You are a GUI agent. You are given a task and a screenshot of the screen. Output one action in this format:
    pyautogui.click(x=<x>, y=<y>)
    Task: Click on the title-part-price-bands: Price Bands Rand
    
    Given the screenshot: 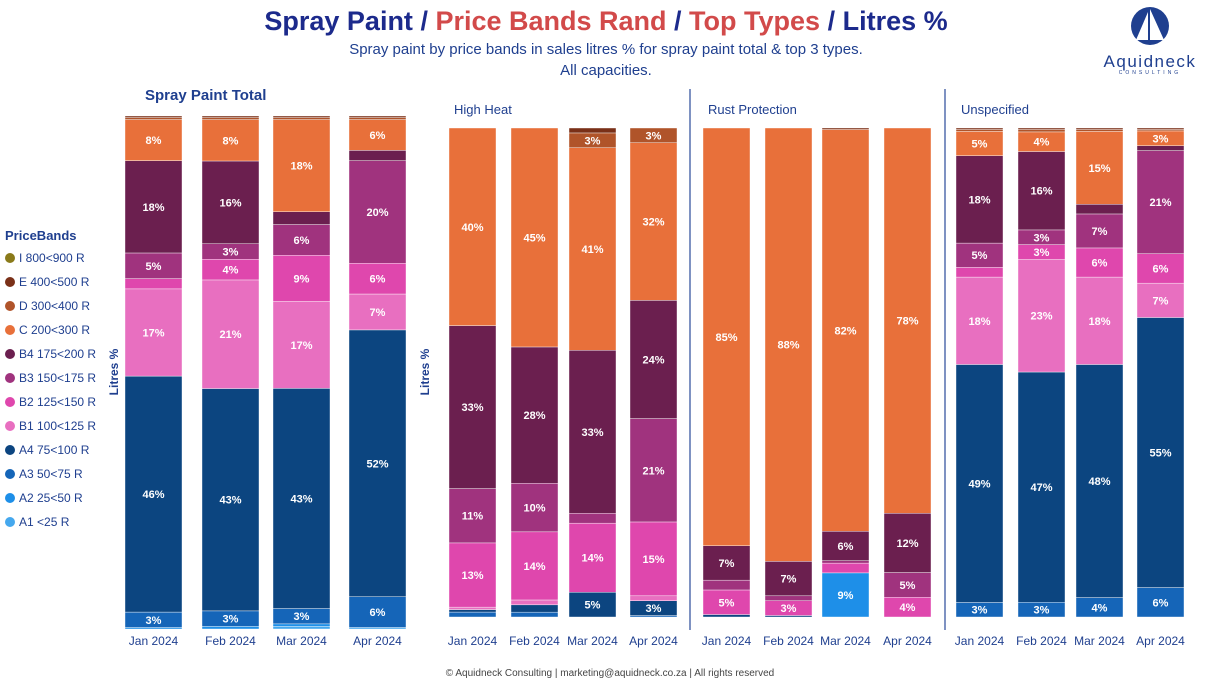 What is the action you would take?
    pyautogui.click(x=551, y=21)
    